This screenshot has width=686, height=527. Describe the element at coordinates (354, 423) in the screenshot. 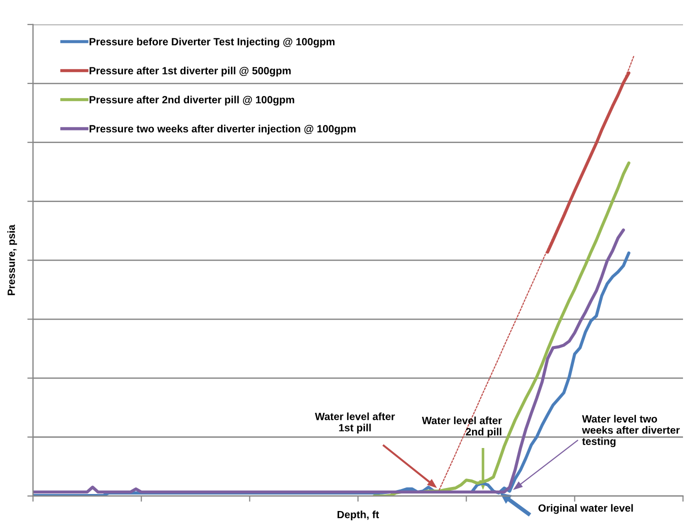

I see `annotation: Water level after 1st pill` at that location.